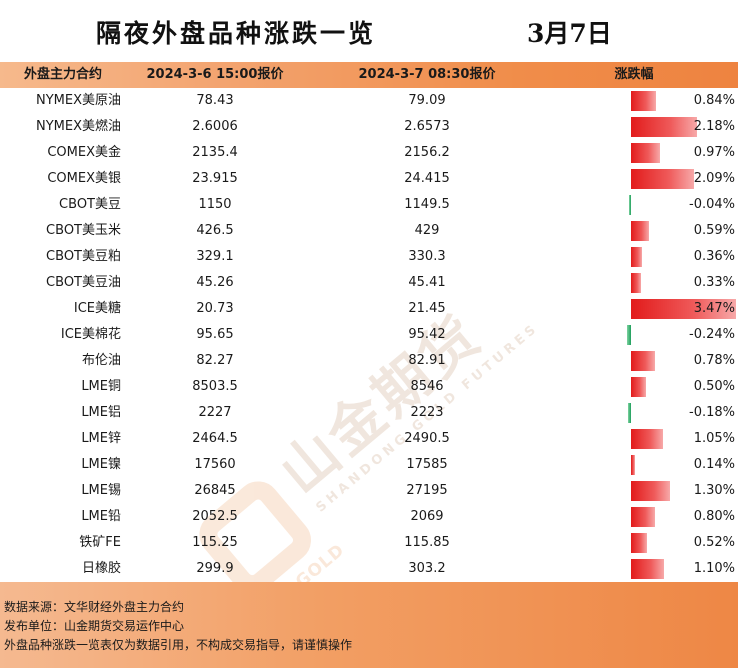 This screenshot has width=738, height=668. Describe the element at coordinates (215, 204) in the screenshot. I see `prev-quote: 1150` at that location.